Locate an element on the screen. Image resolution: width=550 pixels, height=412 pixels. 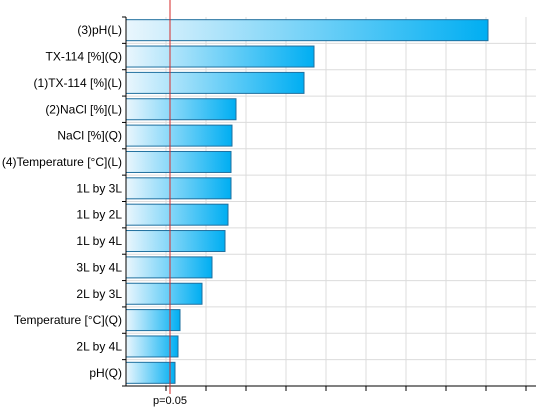
category-label: Temperature [°C](Q) is located at coordinates (68, 320).